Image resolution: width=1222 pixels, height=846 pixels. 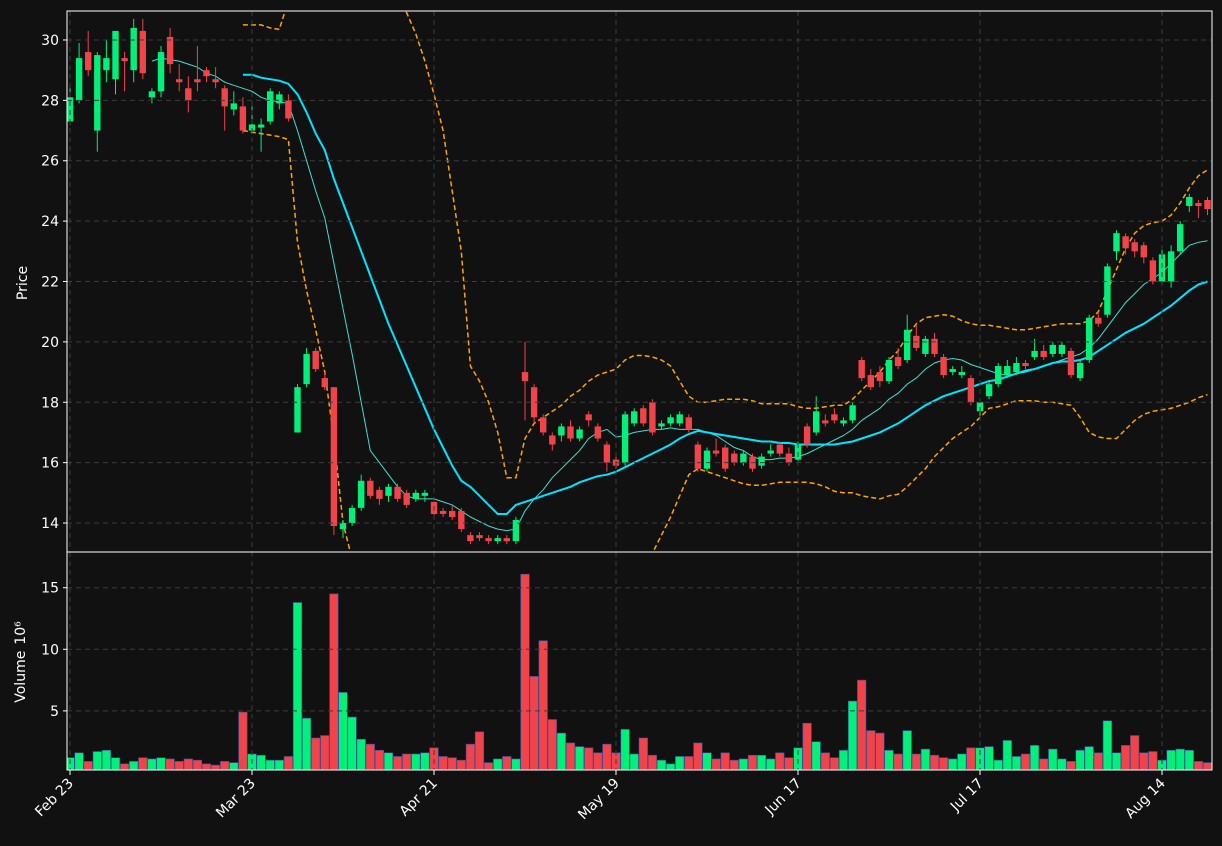 I want to click on y-tick-label: 24, so click(x=50, y=222).